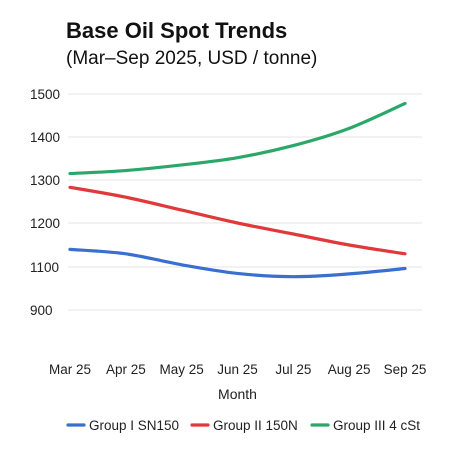 This screenshot has height=460, width=460. Describe the element at coordinates (405, 369) in the screenshot. I see `x-tick-label: Sep 25` at that location.